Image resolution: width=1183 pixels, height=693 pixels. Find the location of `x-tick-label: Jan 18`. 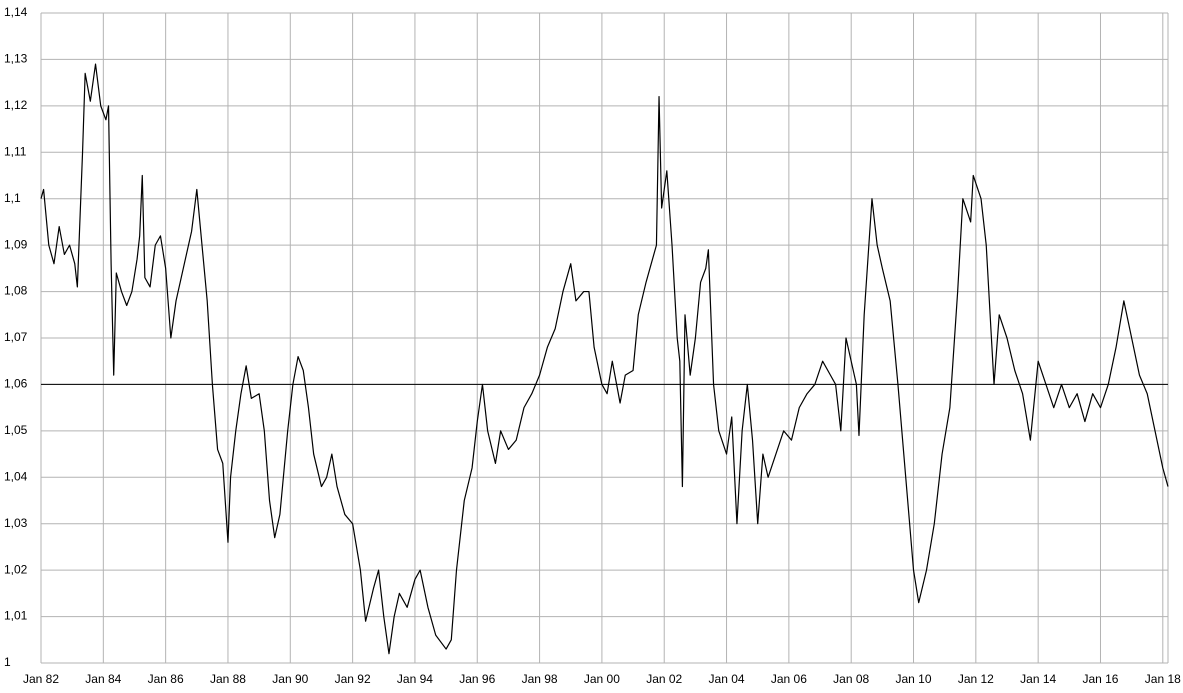

x-tick-label: Jan 18 is located at coordinates (1163, 679).